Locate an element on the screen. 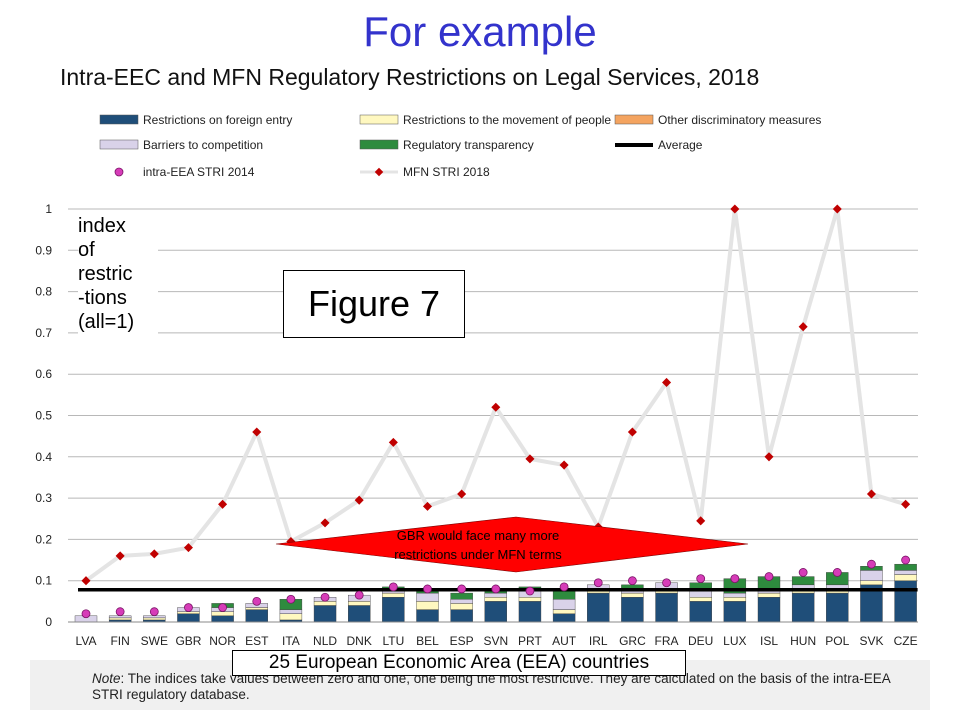 The height and width of the screenshot is (720, 960). x-tick-label: DEU is located at coordinates (700, 641).